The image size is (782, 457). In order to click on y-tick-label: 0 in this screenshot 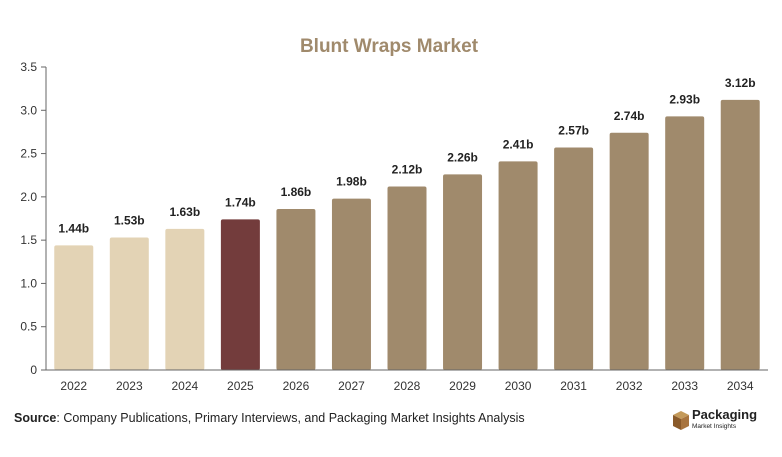, I will do `click(33, 370)`.